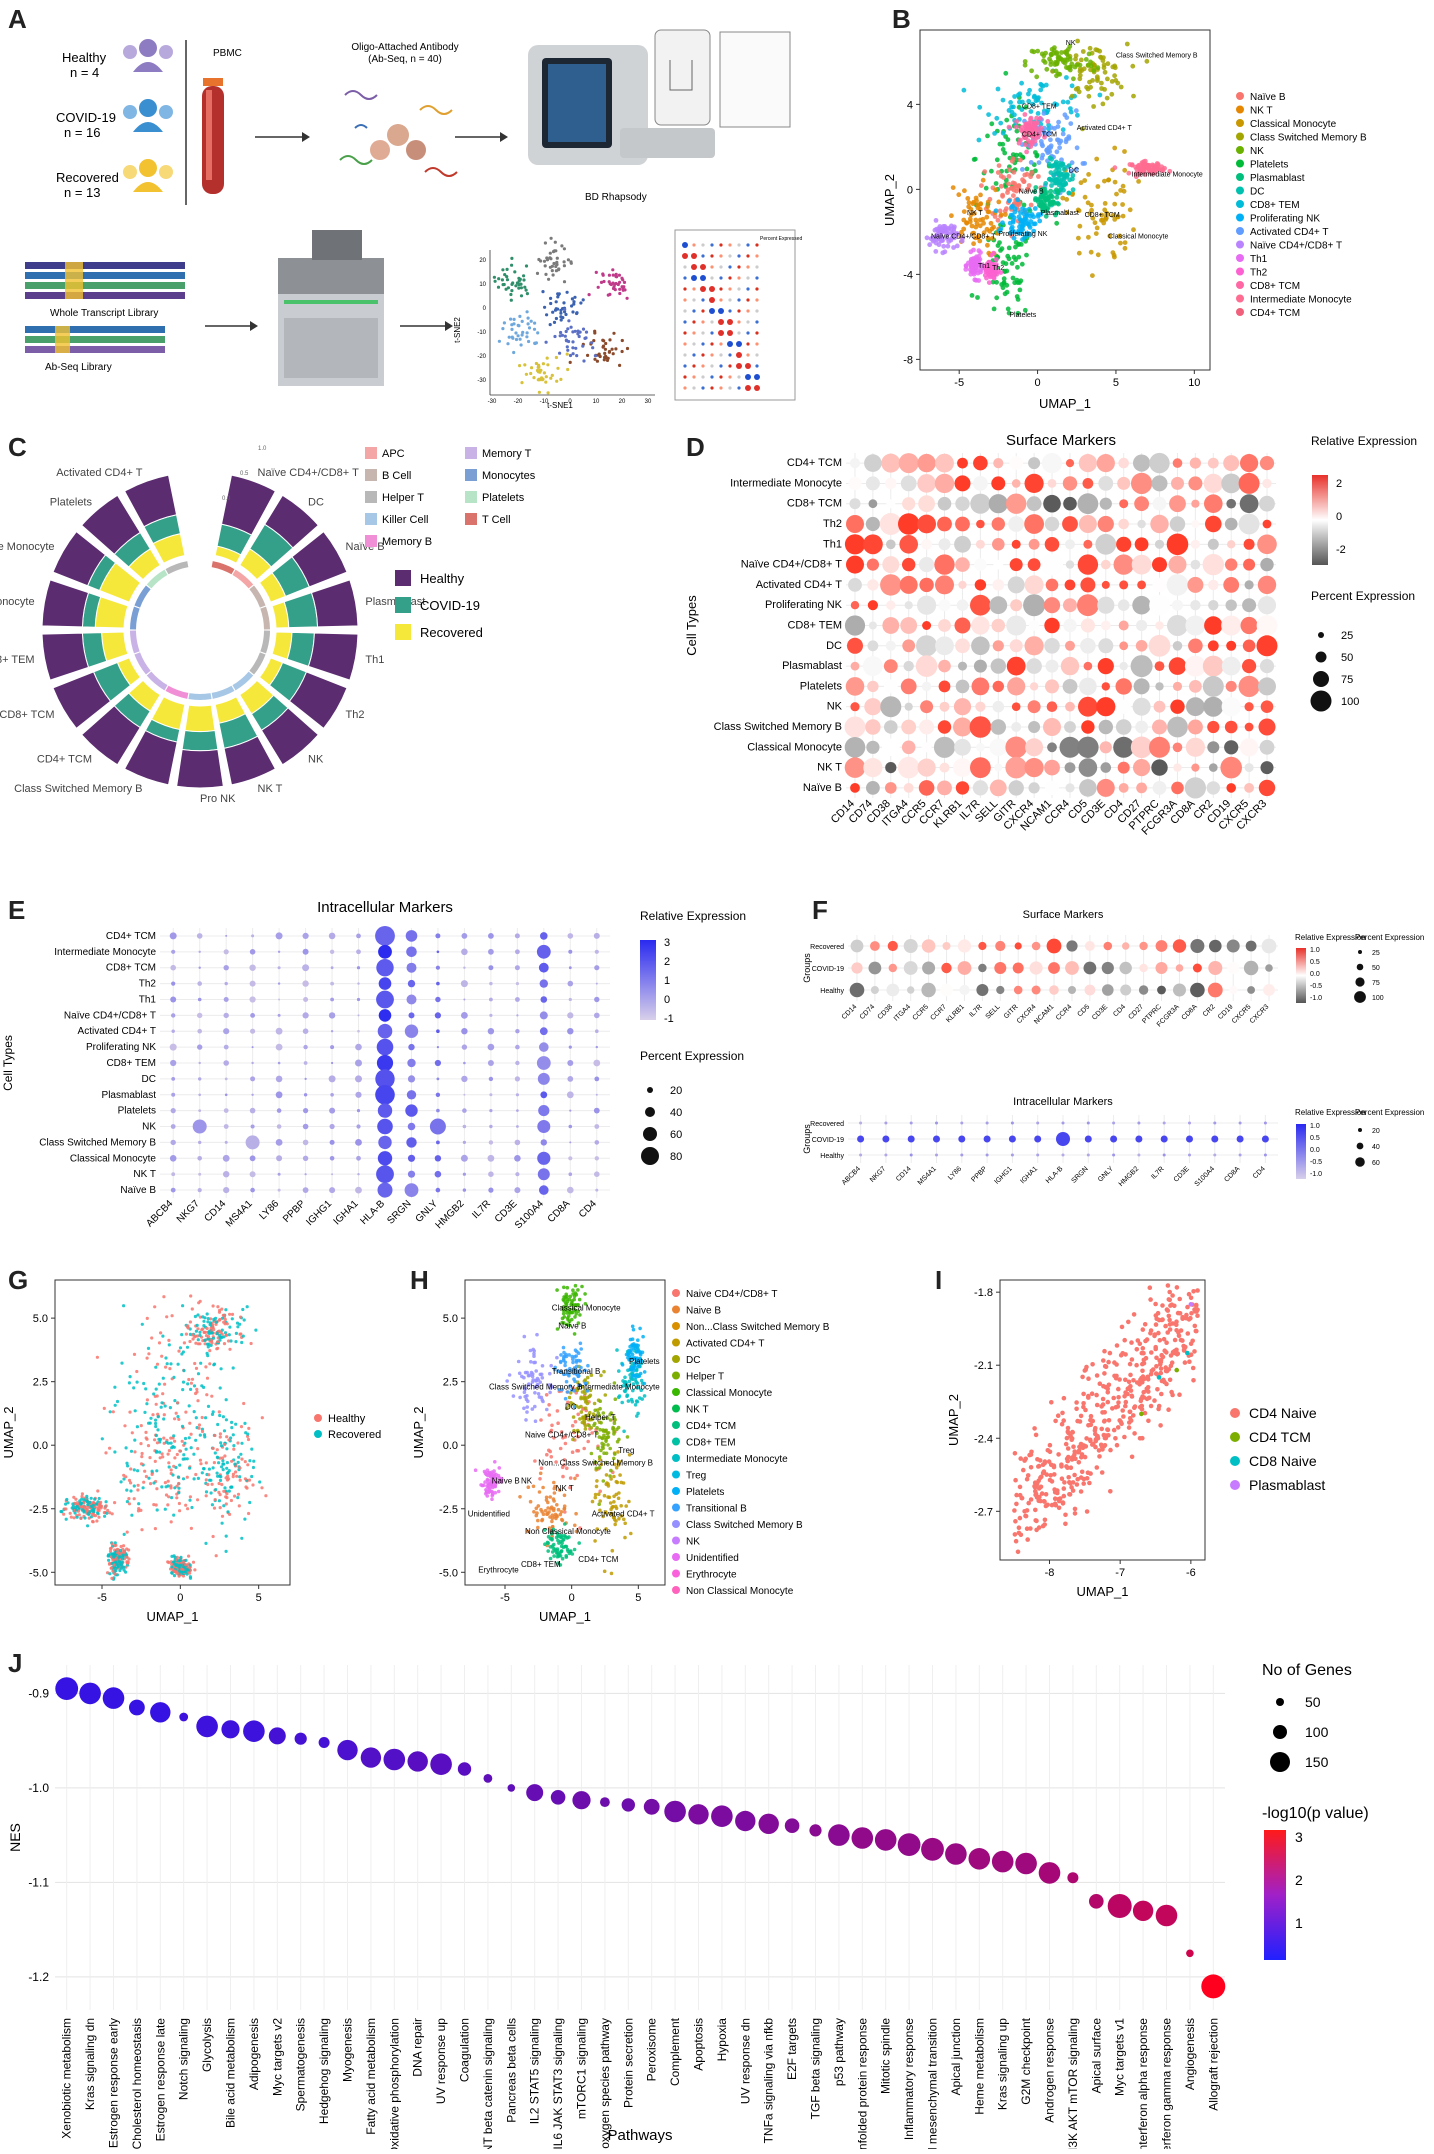 The image size is (1434, 2154). I want to click on dotplot-f-bottom-xlabel: NKG7, so click(878, 1174).